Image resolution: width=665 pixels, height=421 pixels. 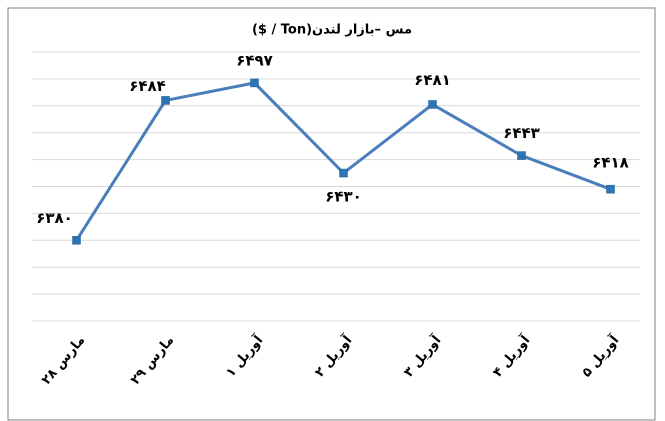 What do you see at coordinates (254, 60) in the screenshot?
I see `data-label: ۶۴۹۷` at bounding box center [254, 60].